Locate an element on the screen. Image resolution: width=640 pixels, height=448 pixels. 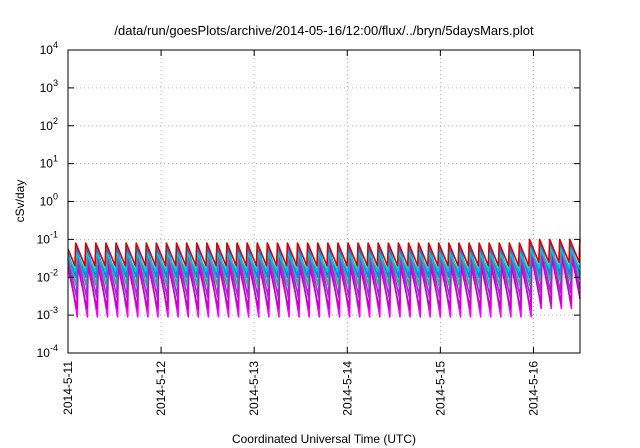
y-tick-label: 10² is located at coordinates (49, 124).